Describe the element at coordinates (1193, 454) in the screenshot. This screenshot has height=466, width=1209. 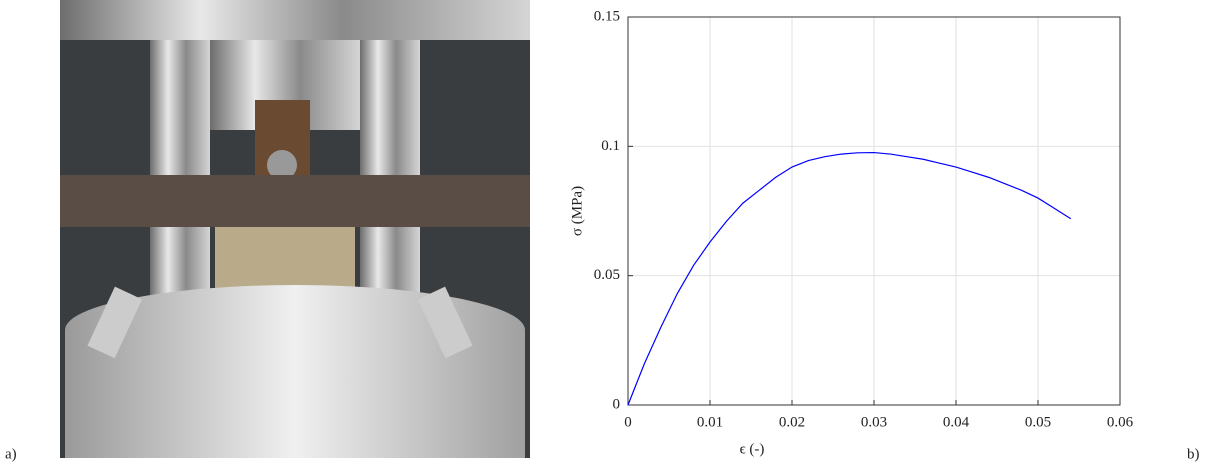
I see `panel-label: b)` at that location.